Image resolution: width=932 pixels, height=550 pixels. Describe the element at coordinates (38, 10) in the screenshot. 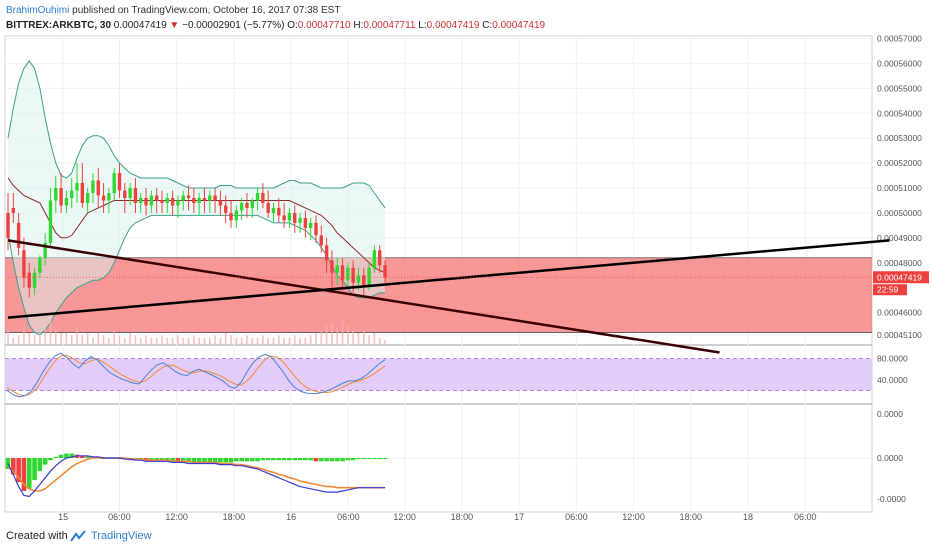

I see `author-link: BrahimOuhimi` at that location.